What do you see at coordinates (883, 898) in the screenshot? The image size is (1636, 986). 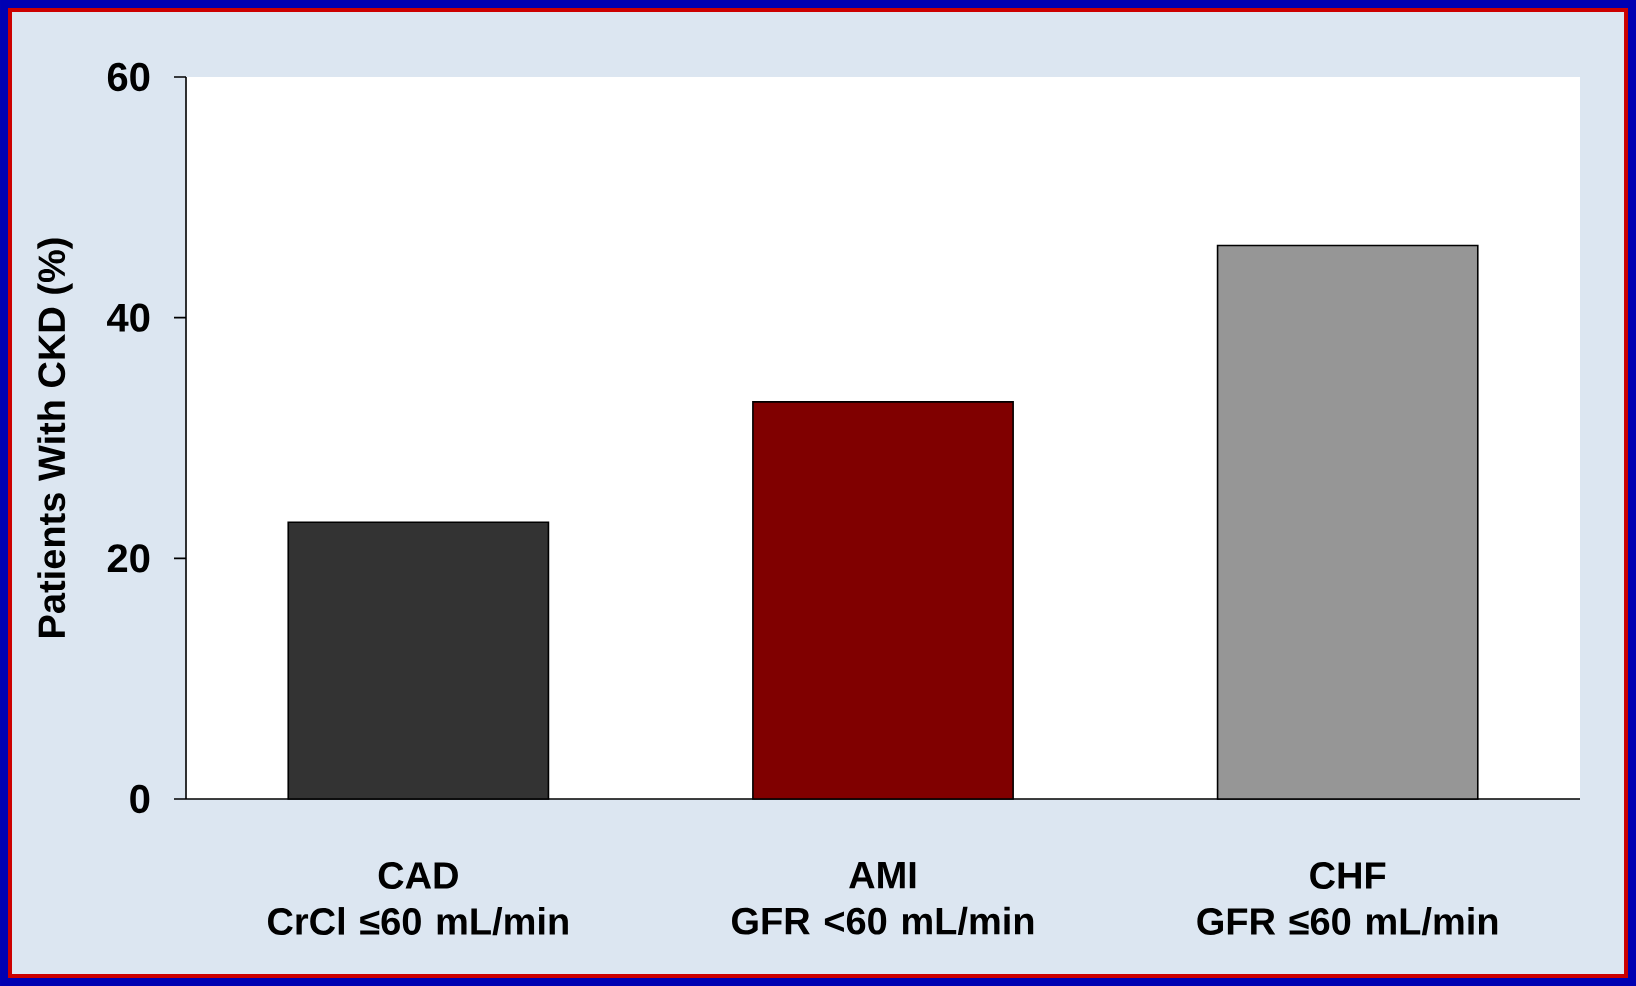 I see `x-tick-label: AMI GFR <60 mL/min` at bounding box center [883, 898].